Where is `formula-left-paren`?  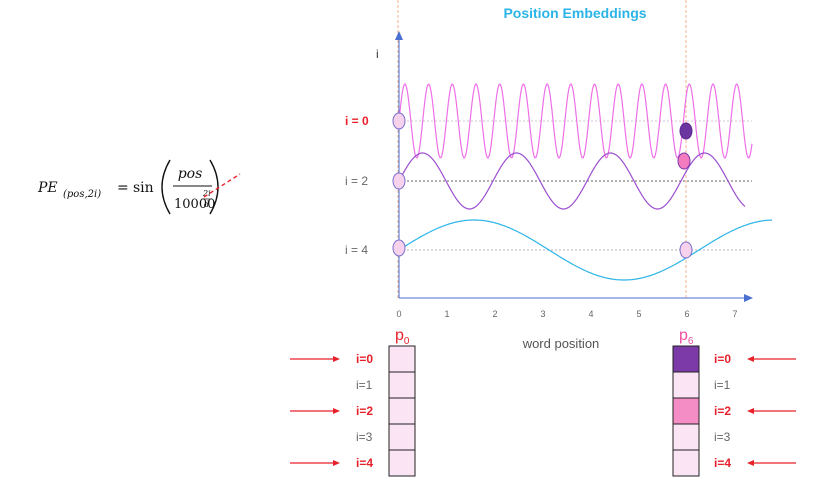
formula-left-paren is located at coordinates (166, 187).